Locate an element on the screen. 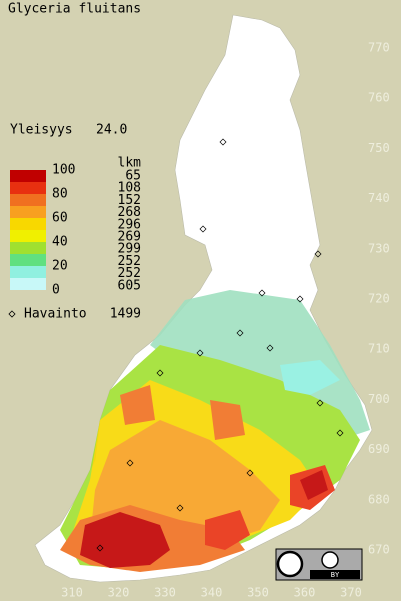 This screenshot has height=601, width=401. x-axis-label: 330 is located at coordinates (165, 593).